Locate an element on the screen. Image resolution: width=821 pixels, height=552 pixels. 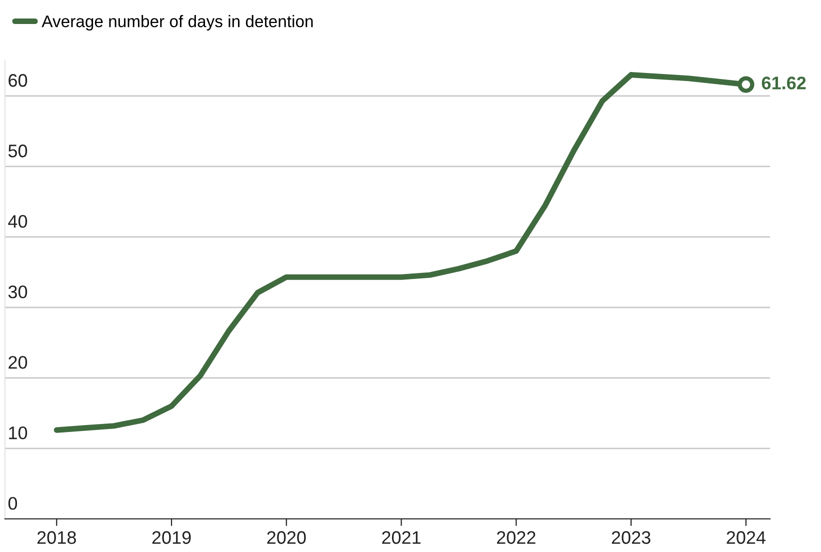
y-tick-label: 60 is located at coordinates (18, 80).